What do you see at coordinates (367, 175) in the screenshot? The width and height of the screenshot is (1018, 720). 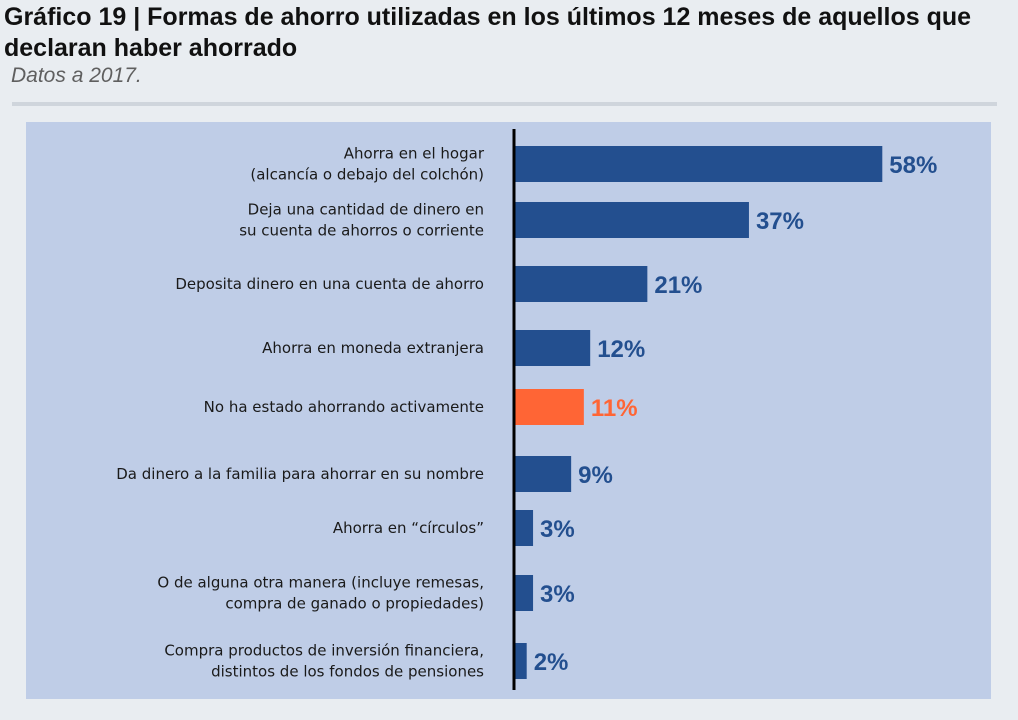 I see `category-label-line: (alcancía o debajo del colchón)` at bounding box center [367, 175].